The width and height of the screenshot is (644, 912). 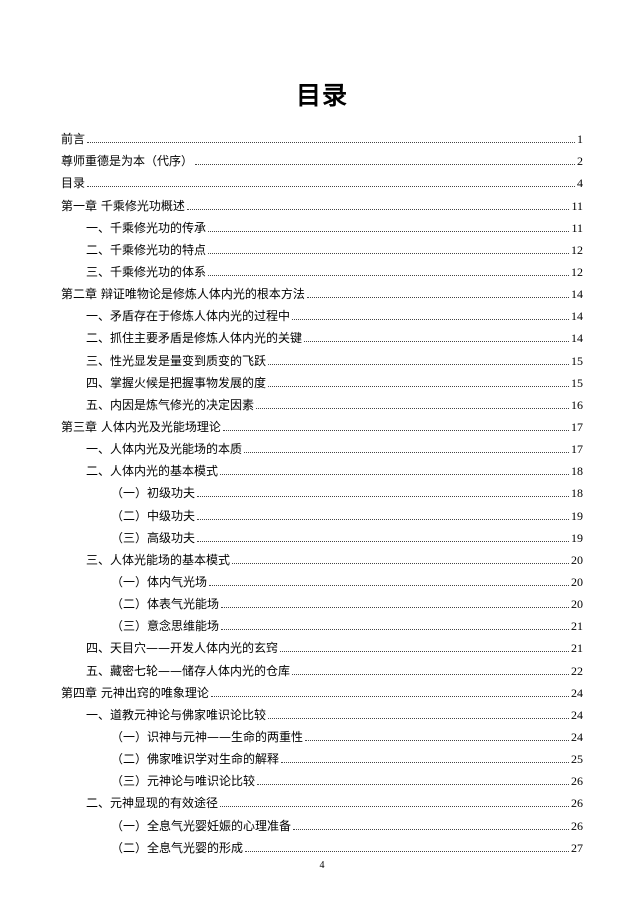 I want to click on toc-entry: （一）全息气光婴妊娠的心理准备 26, so click(x=322, y=823).